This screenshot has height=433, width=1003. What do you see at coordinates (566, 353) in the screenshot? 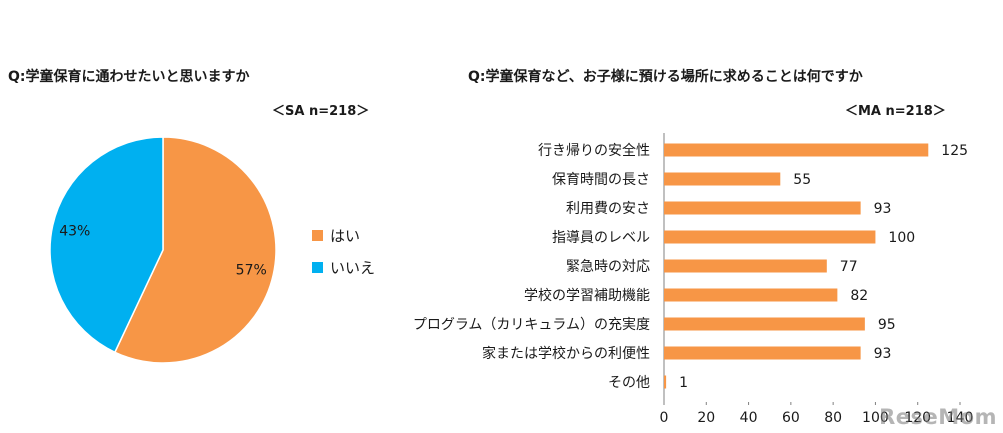
I see `category-label: 家または学校からの利便性` at bounding box center [566, 353].